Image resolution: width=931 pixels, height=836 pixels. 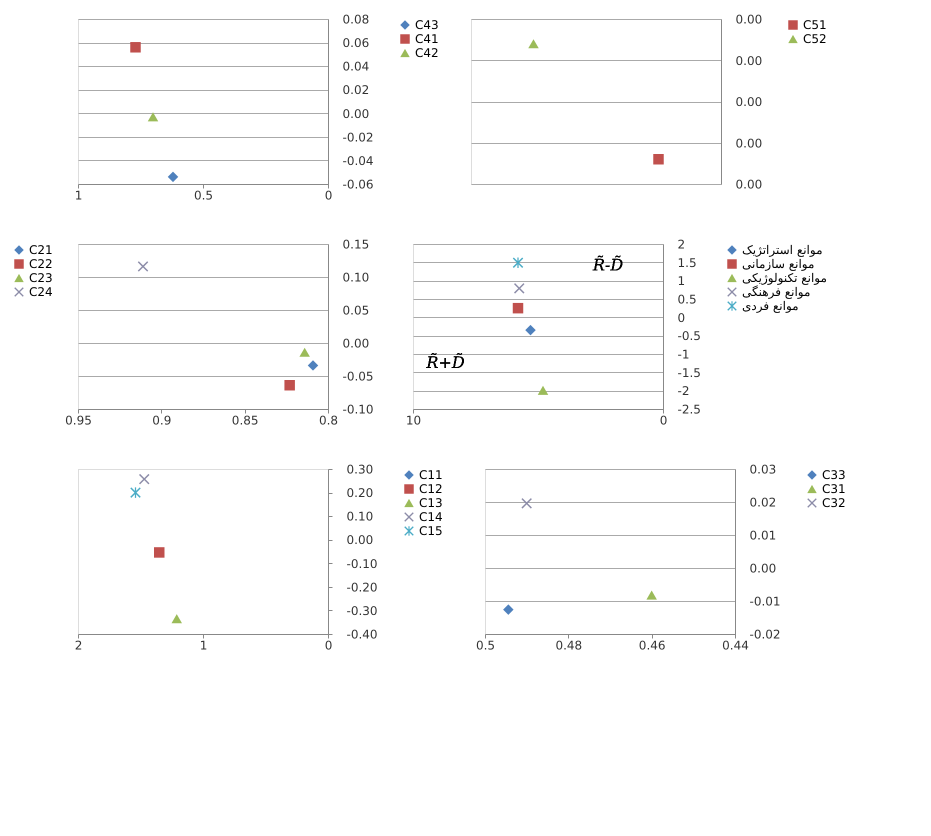 I want to click on legend-label: موانع تکنولوژیکی, so click(x=784, y=278).